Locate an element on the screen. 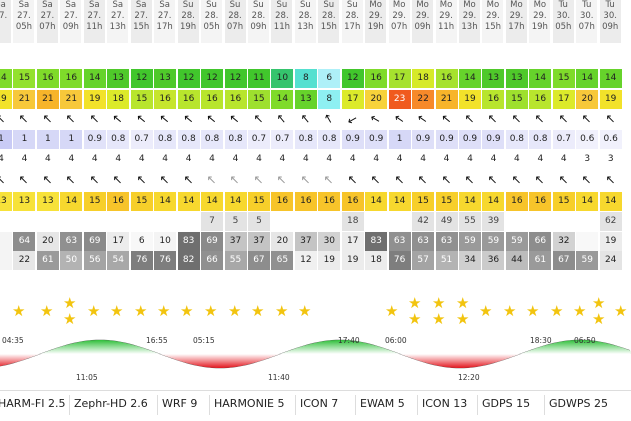 This screenshot has width=631, height=421. model-tab: WRF 9 is located at coordinates (180, 403).